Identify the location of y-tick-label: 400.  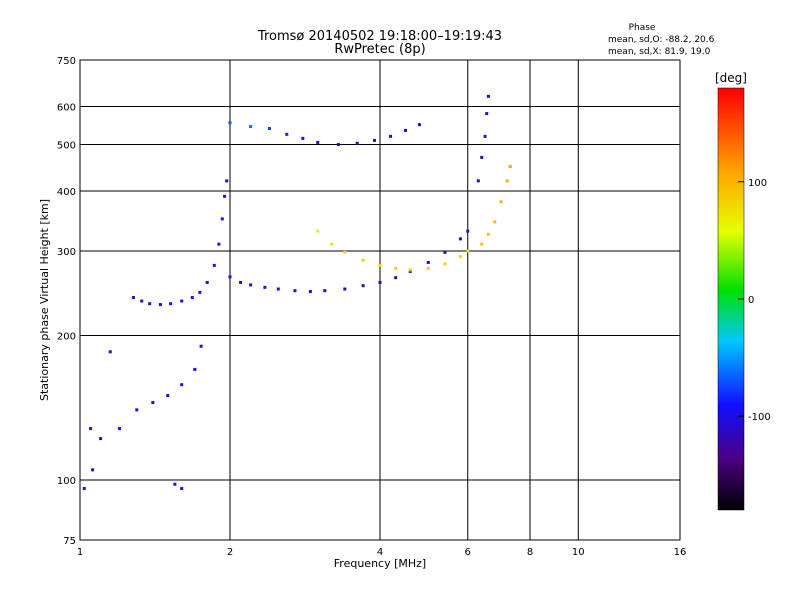
(66, 192).